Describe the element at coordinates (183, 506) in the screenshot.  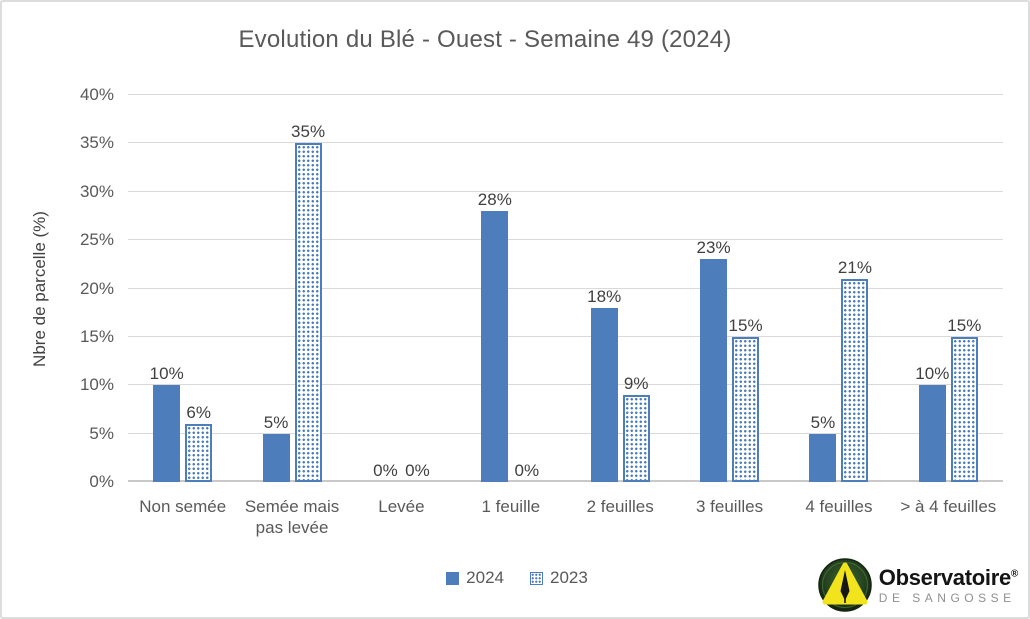
I see `x-category-label: Non semée` at that location.